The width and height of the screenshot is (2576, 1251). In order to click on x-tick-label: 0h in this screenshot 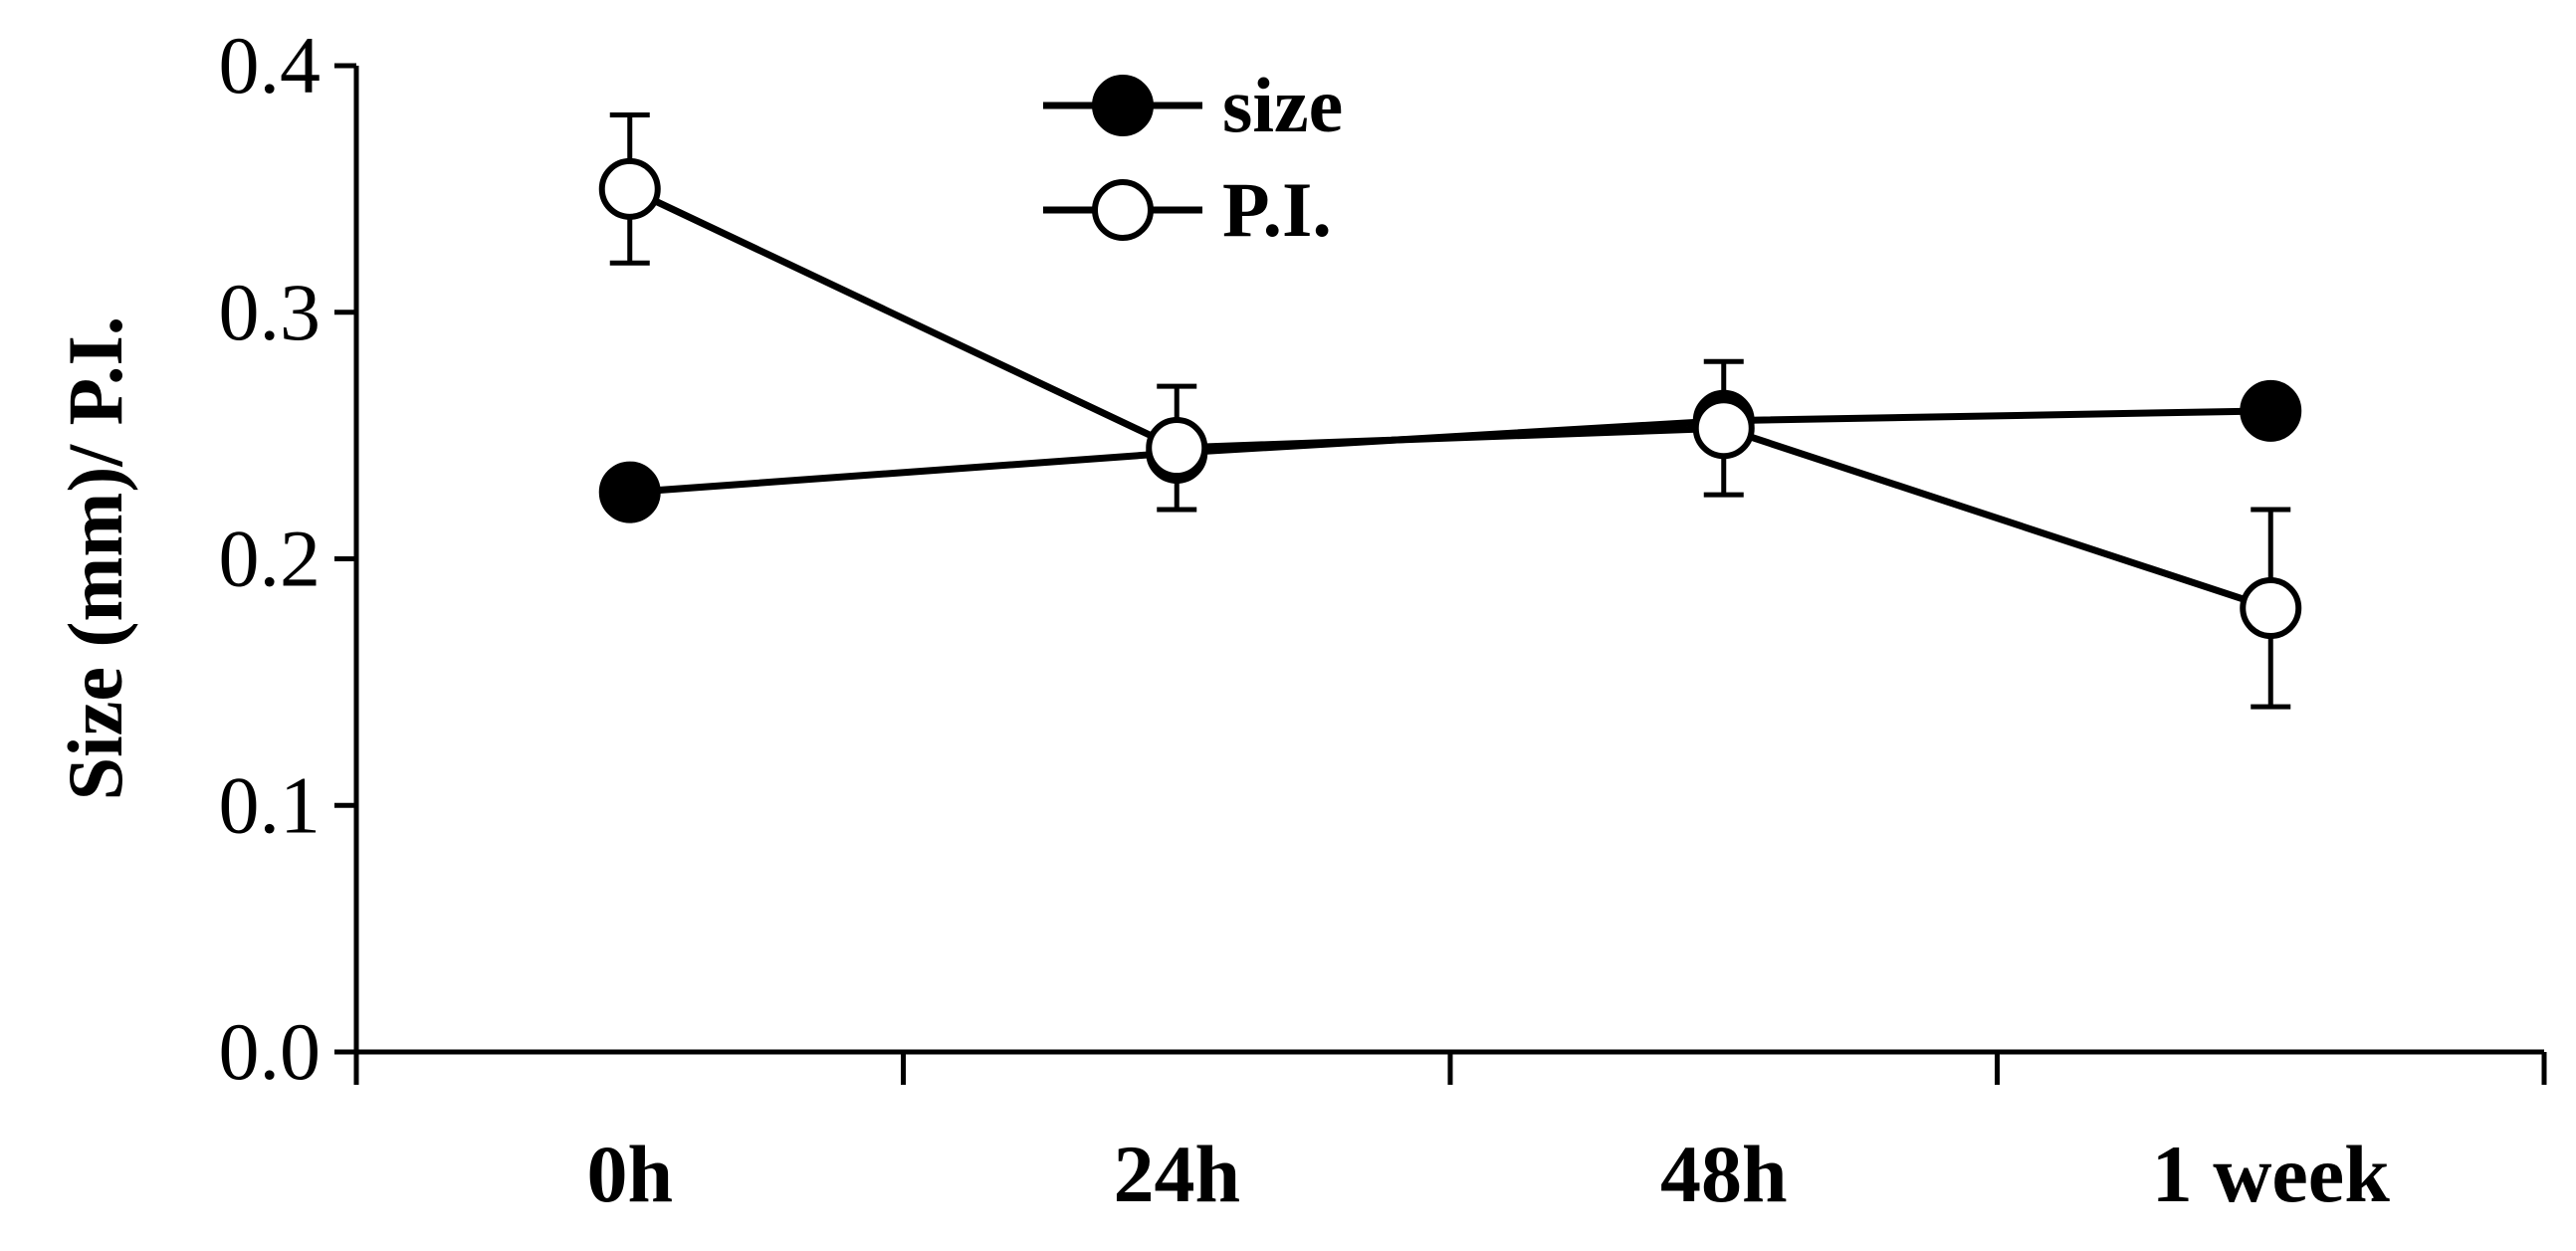, I will do `click(629, 1174)`.